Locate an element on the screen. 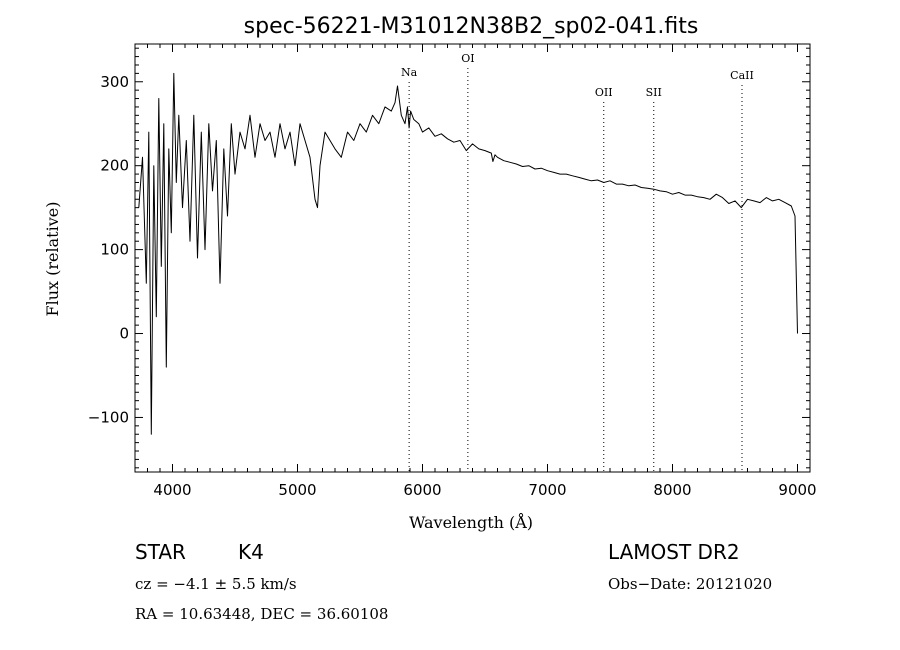 The width and height of the screenshot is (900, 650). chart-title: spec-56221-M31012N38B2_sp02-041.fits is located at coordinates (471, 26).